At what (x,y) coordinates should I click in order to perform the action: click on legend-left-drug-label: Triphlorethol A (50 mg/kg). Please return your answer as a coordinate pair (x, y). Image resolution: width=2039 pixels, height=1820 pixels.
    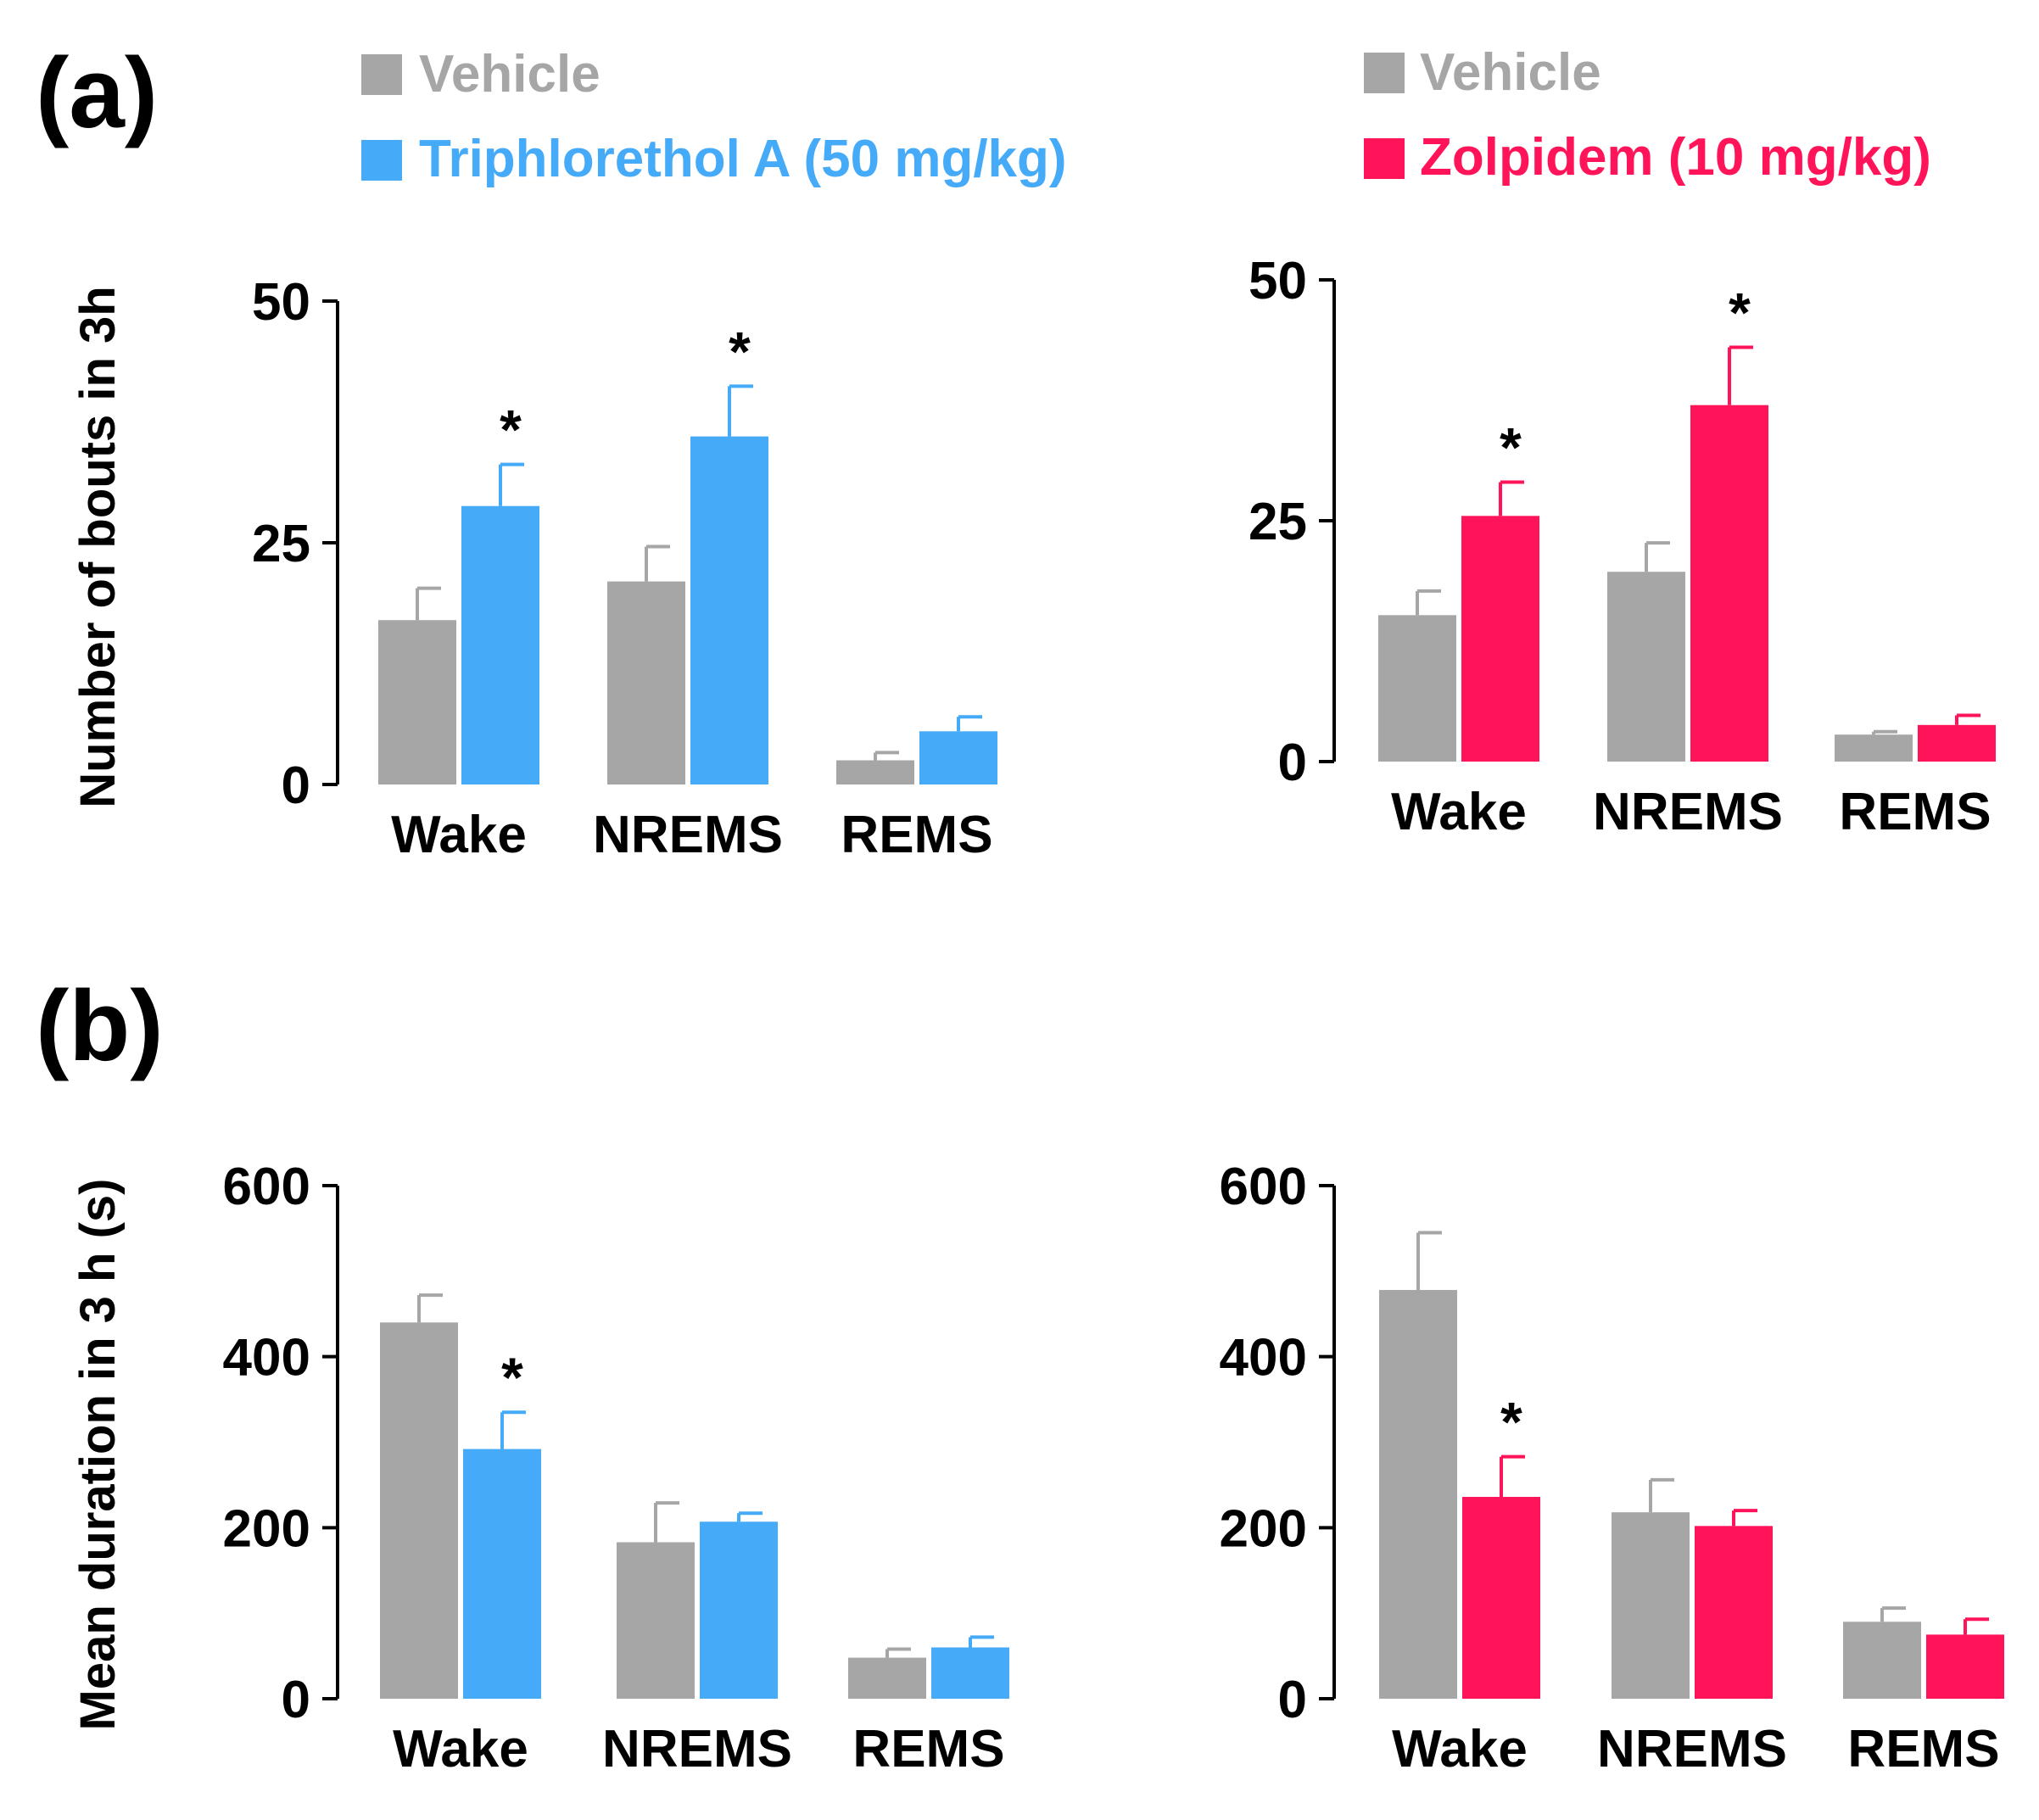
    Looking at the image, I should click on (743, 159).